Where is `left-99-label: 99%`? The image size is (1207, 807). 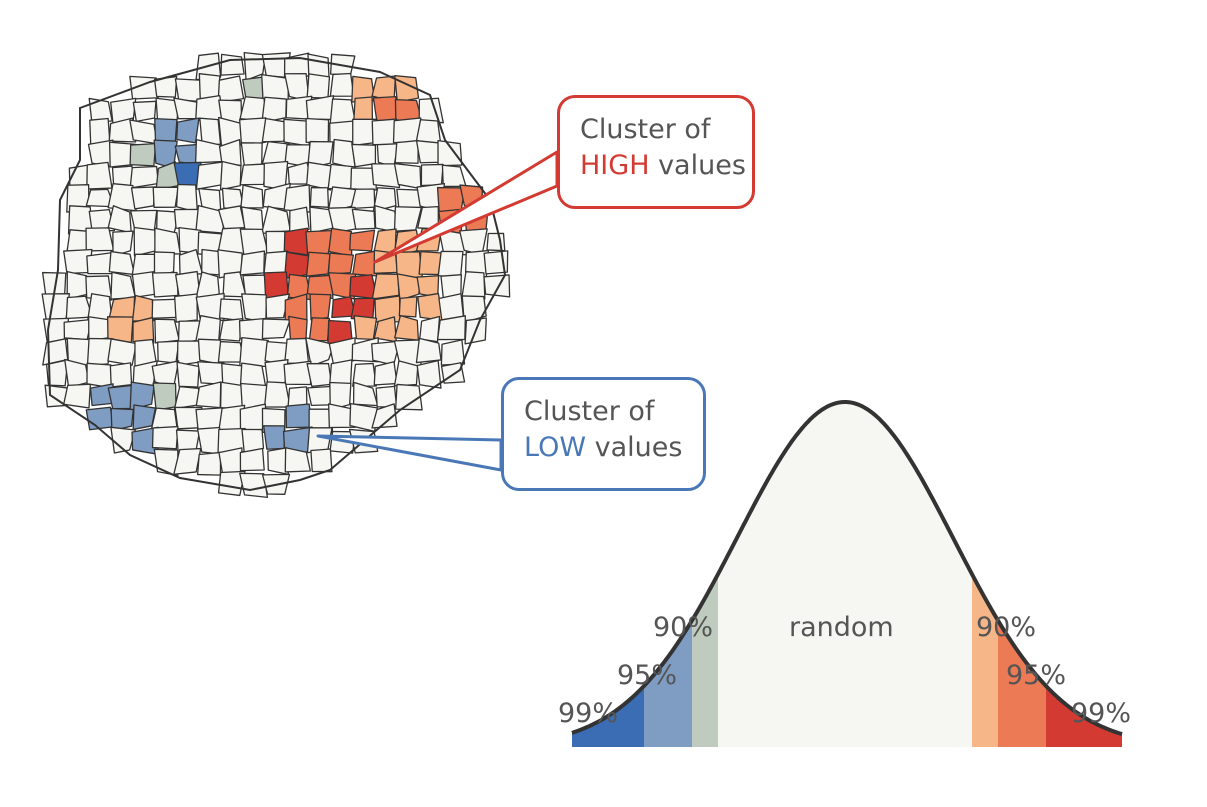
left-99-label: 99% is located at coordinates (588, 713).